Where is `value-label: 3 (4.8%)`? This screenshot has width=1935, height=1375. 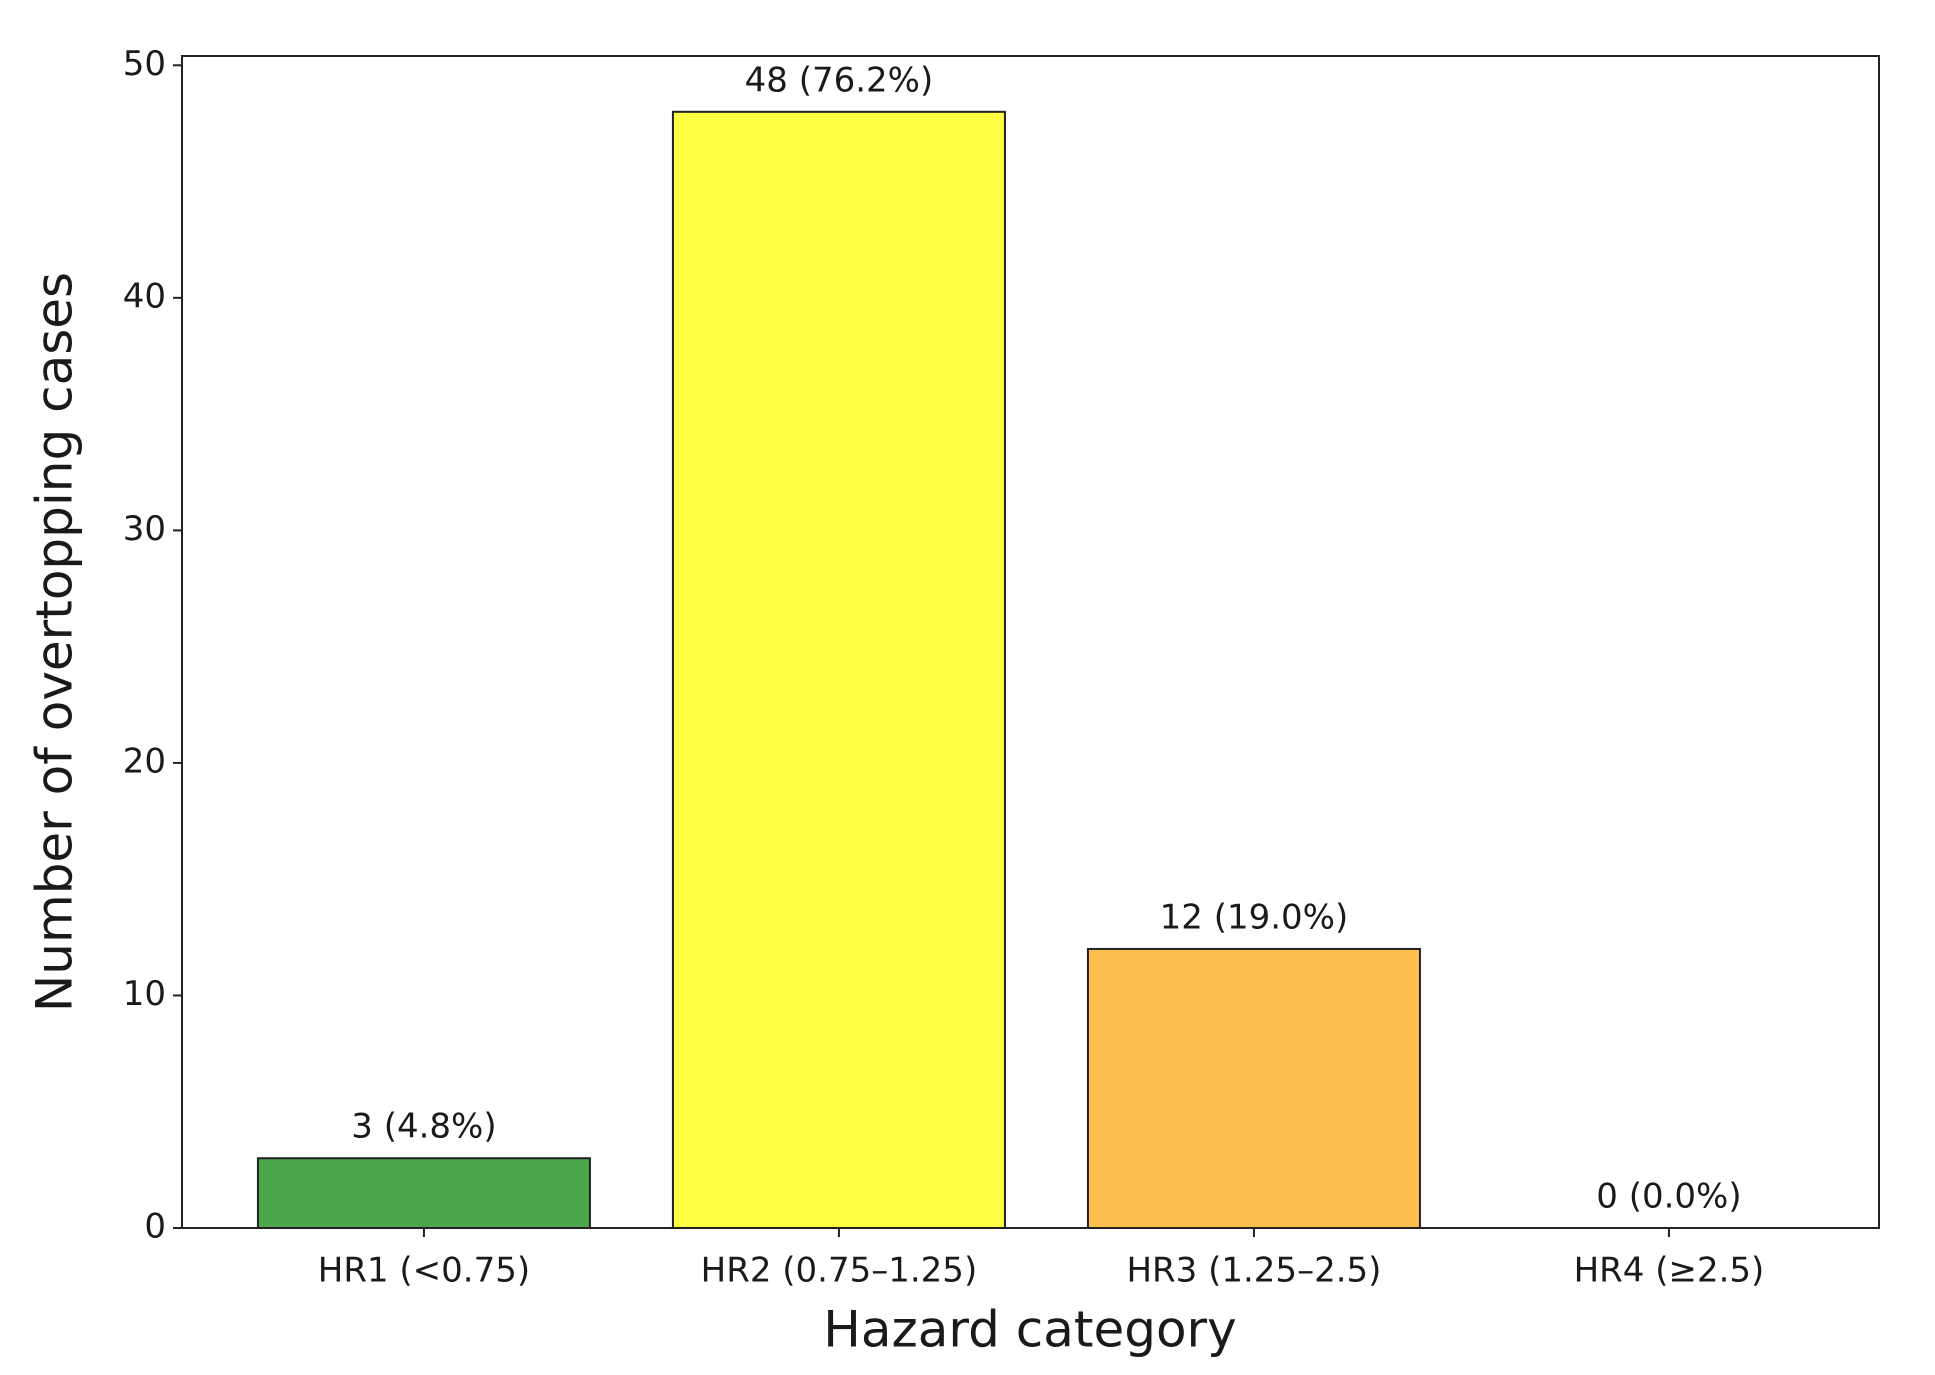
value-label: 3 (4.8%) is located at coordinates (423, 1127).